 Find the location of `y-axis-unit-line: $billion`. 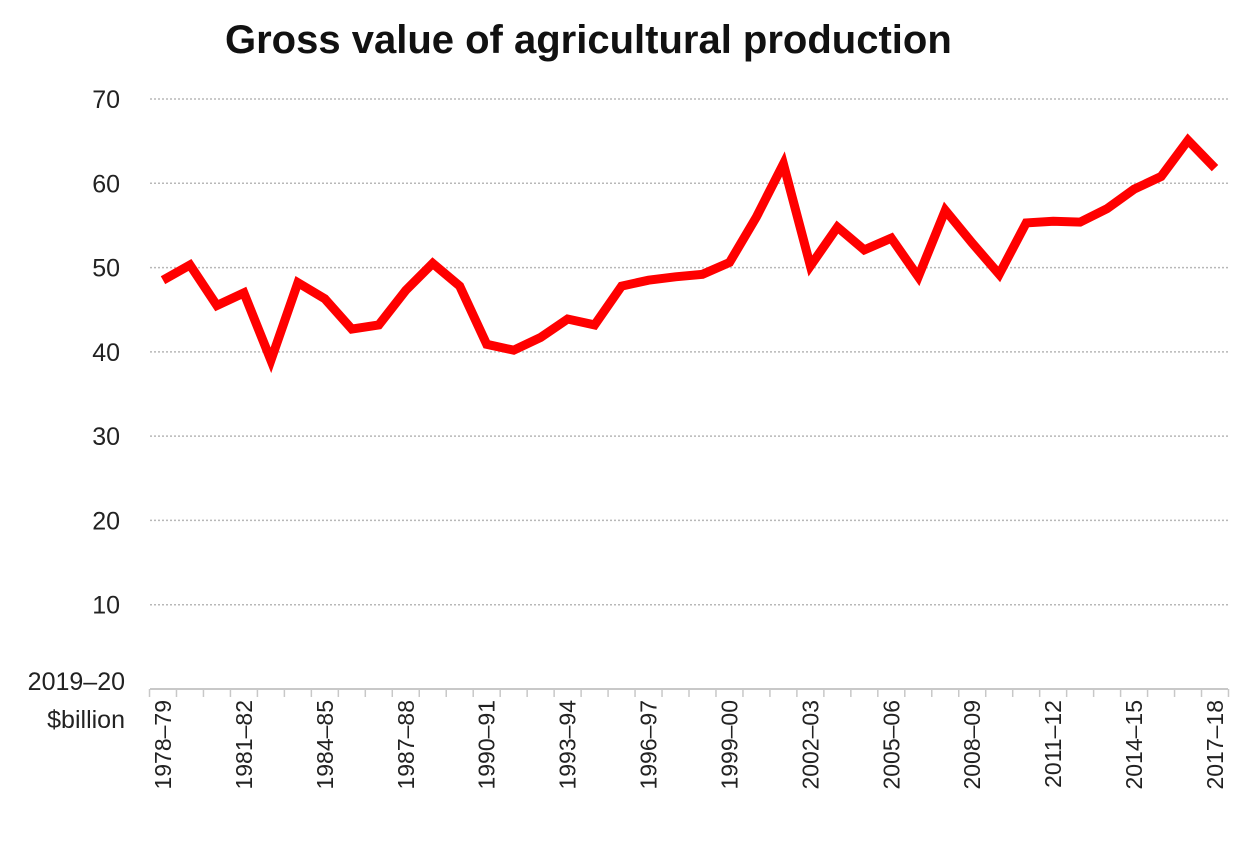

y-axis-unit-line: $billion is located at coordinates (86, 720).